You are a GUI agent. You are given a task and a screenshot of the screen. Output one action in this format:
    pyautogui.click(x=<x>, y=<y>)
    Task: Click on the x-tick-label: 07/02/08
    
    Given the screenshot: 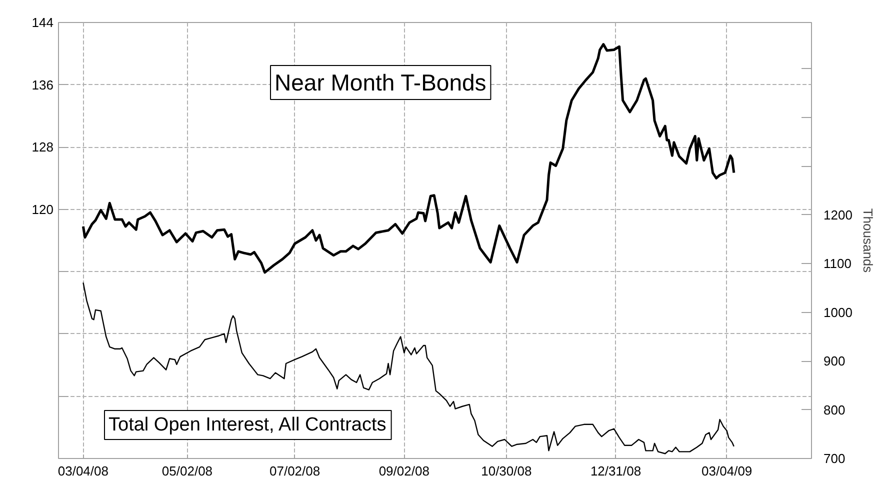 What is the action you would take?
    pyautogui.click(x=295, y=471)
    